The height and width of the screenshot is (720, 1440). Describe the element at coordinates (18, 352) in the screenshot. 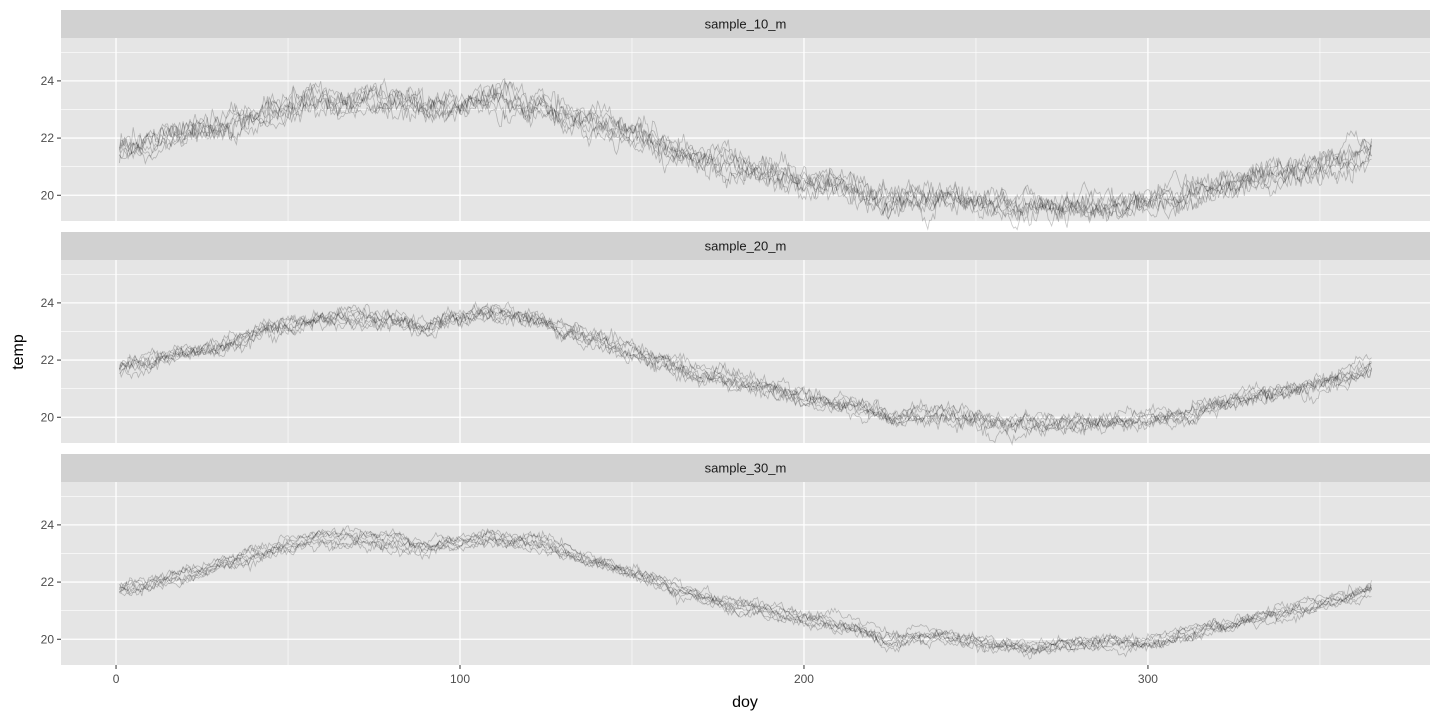

I see `y-axis-title: temp` at that location.